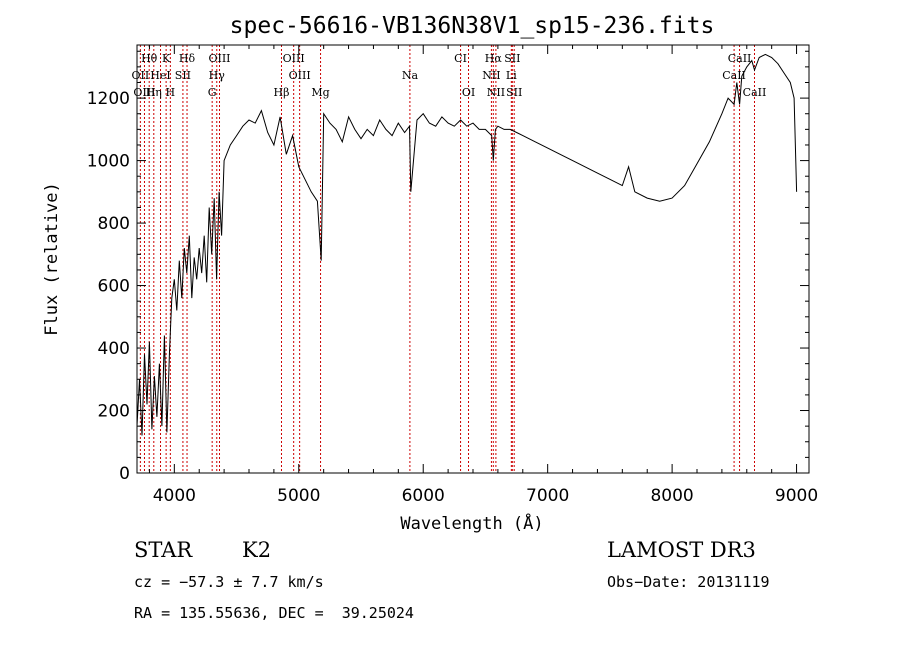  What do you see at coordinates (472, 26) in the screenshot?
I see `chart-title: spec-56616-VB136N38V1_sp15-236.fits` at bounding box center [472, 26].